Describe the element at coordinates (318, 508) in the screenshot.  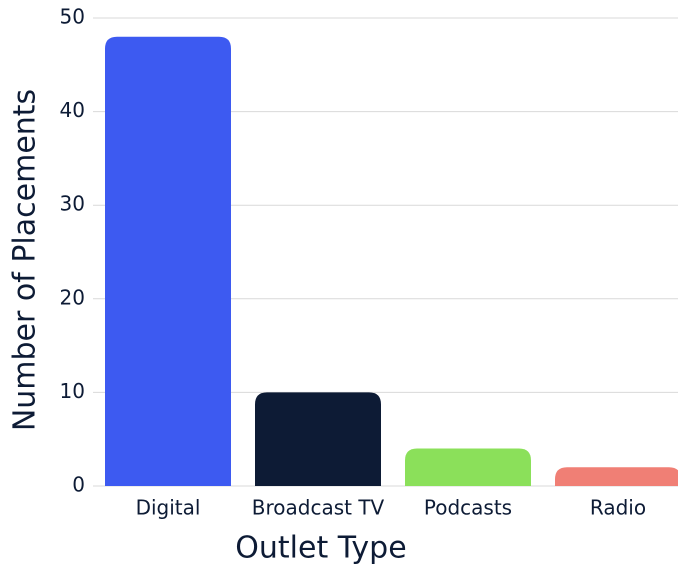
I see `x-tick-label: Broadcast TV` at that location.